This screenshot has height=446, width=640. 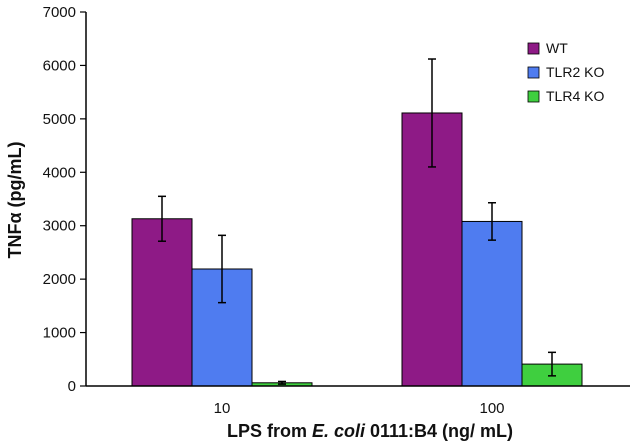 What do you see at coordinates (15, 199) in the screenshot?
I see `y-axis-title: TNFα (pg/mL)` at bounding box center [15, 199].